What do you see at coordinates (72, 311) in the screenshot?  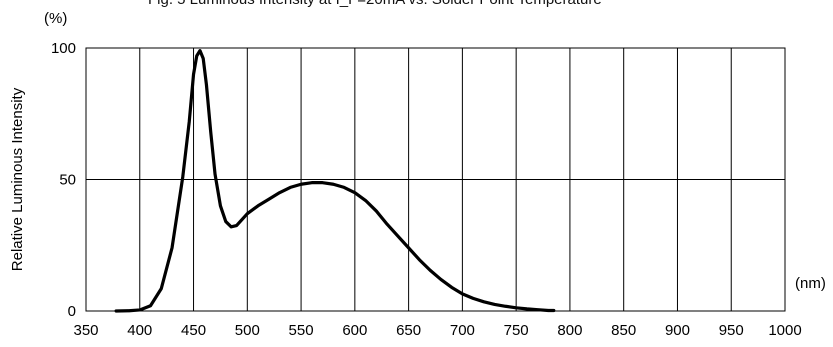 I see `y-tick-label: 0` at bounding box center [72, 311].